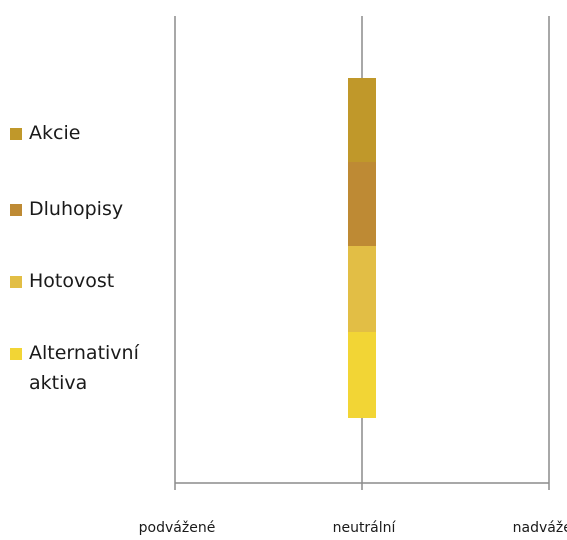 This screenshot has height=540, width=567. I want to click on legend-label: Akcie, so click(55, 133).